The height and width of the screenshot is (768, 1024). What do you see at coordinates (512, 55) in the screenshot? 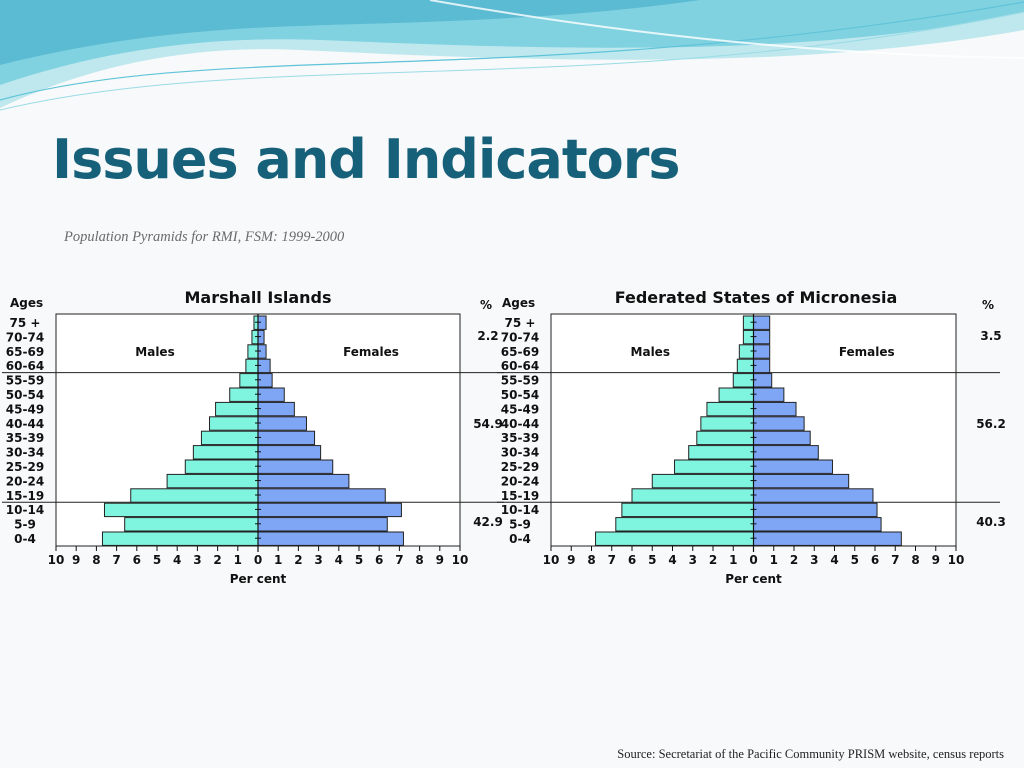
I see `header-swoosh-decoration` at bounding box center [512, 55].